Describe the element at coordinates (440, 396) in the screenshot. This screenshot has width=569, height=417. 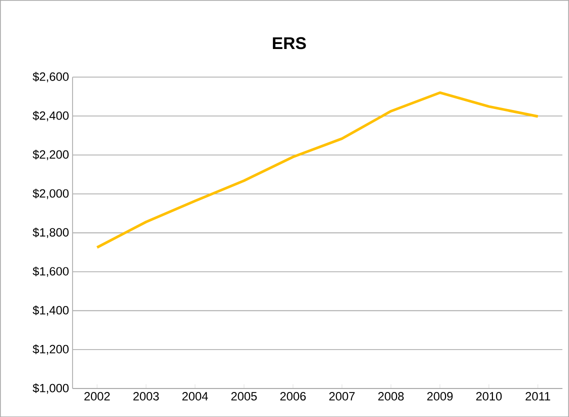
I see `x-tick-label: 2009` at that location.